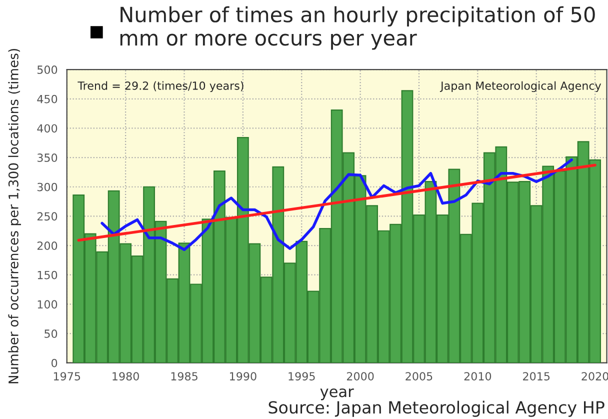  What do you see at coordinates (478, 376) in the screenshot?
I see `x-tick-label: 2010` at bounding box center [478, 376].